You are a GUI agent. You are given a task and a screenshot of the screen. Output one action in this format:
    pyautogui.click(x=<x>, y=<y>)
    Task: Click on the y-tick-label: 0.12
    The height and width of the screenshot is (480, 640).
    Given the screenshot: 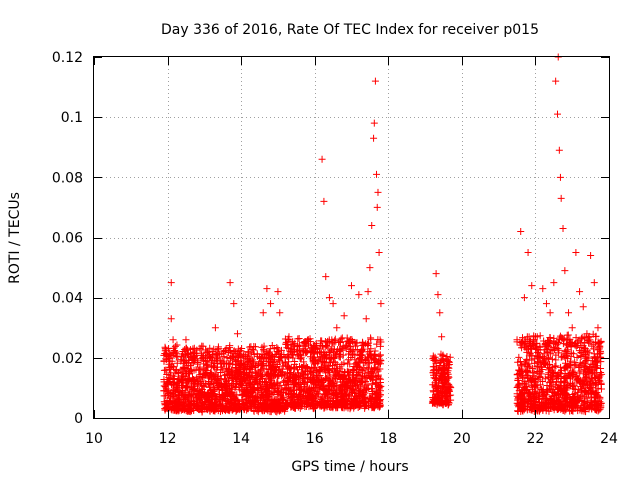 What is the action you would take?
    pyautogui.click(x=67, y=58)
    